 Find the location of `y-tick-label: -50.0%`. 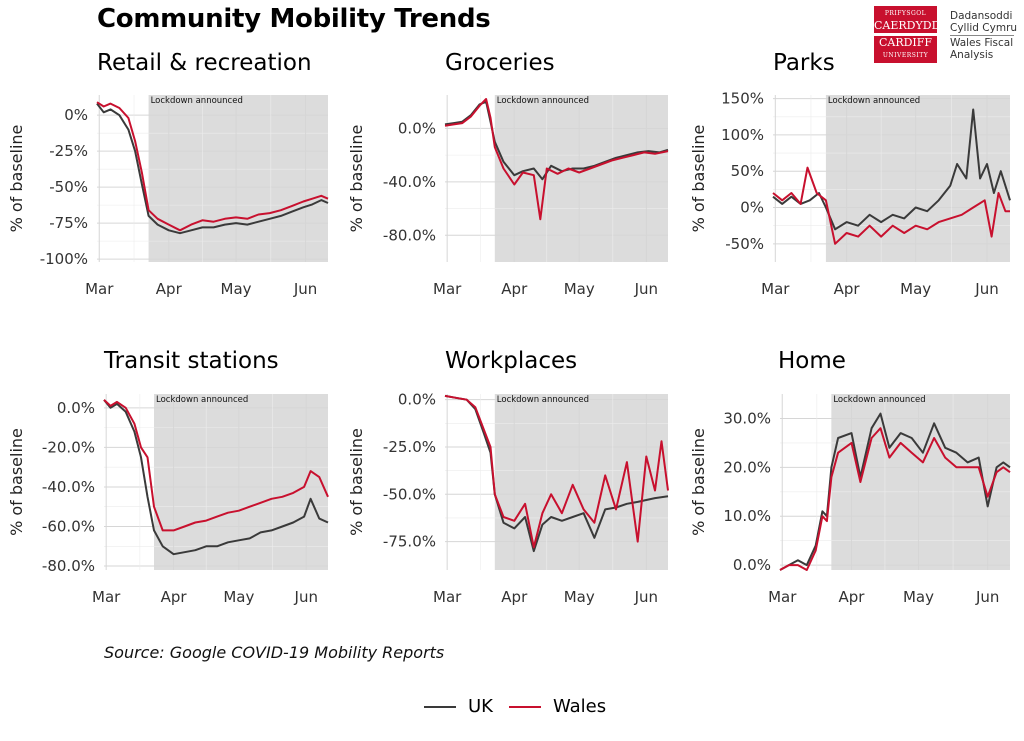

y-tick-label: -50.0% is located at coordinates (409, 494).